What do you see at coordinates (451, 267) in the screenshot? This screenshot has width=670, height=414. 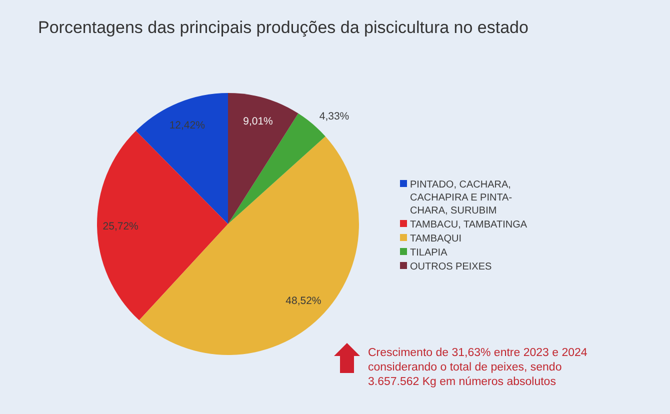 I see `legend-label: OUTROS PEIXES` at bounding box center [451, 267].